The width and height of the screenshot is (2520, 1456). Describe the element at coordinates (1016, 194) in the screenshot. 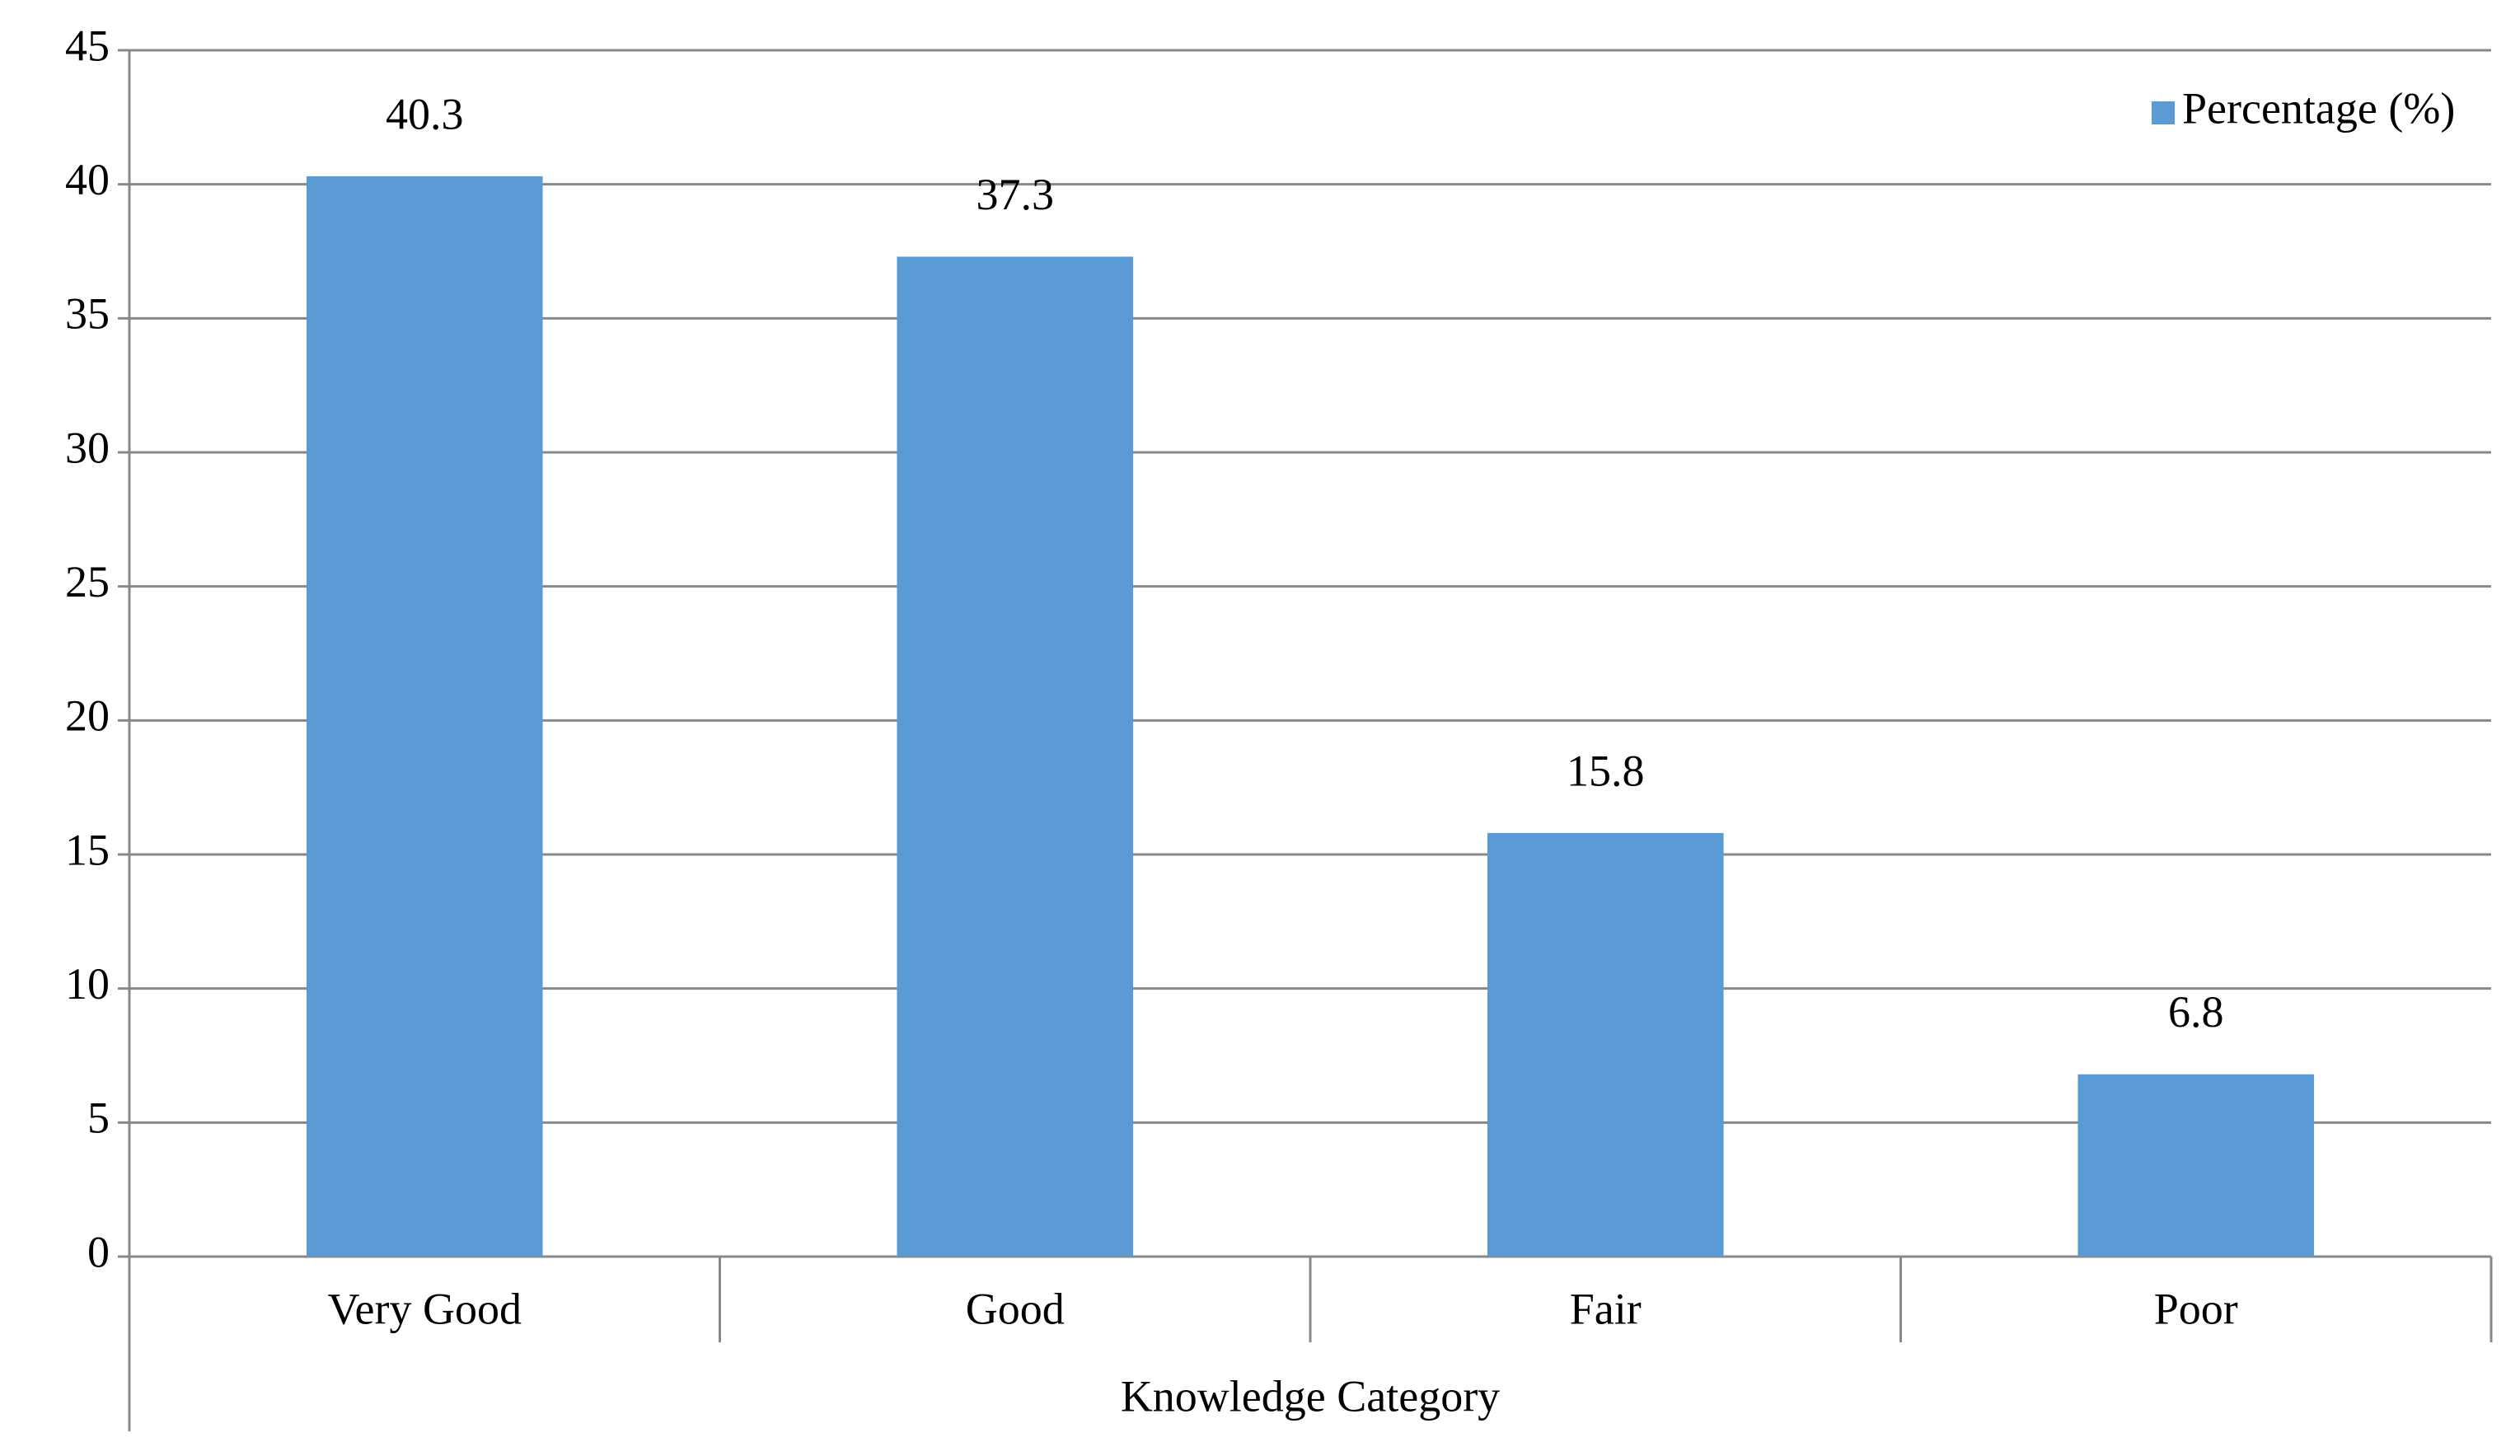

I see `value-label: 37.3` at that location.